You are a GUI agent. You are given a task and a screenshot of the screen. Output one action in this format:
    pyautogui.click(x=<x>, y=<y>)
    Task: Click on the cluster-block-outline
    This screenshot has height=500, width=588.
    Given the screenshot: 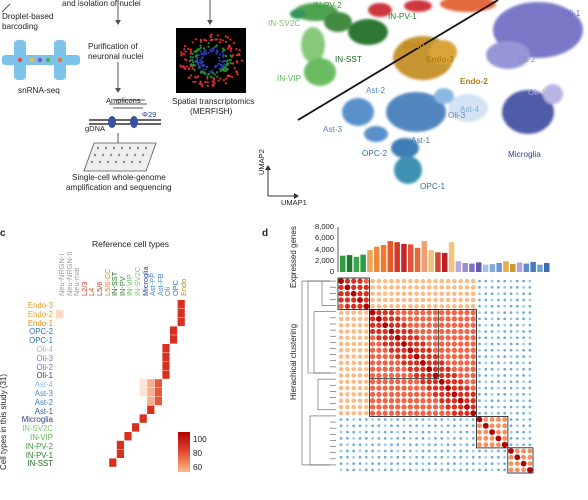 What is the action you would take?
    pyautogui.click(x=353, y=293)
    